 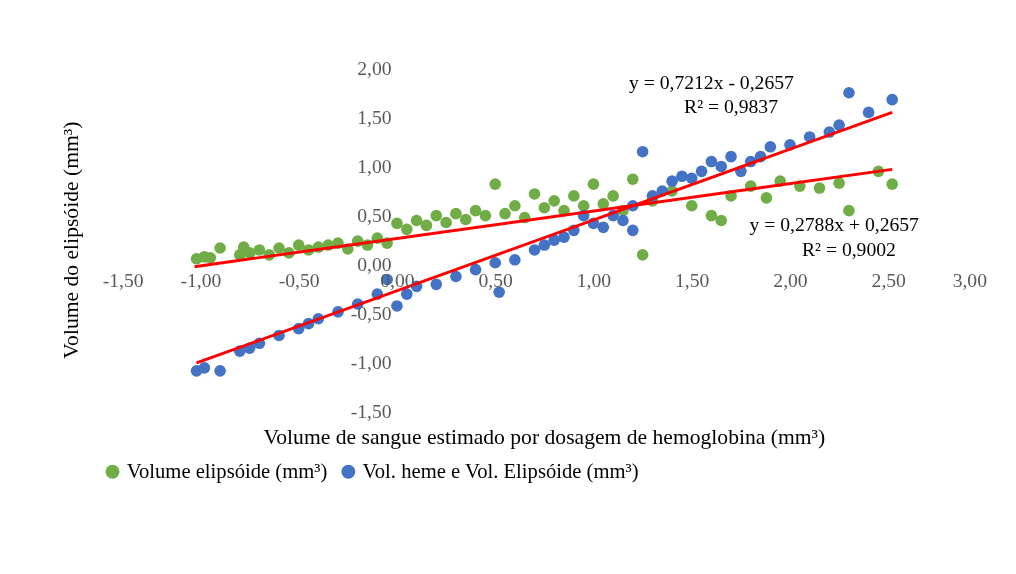 I want to click on x-tick-label: 3,00, so click(x=970, y=279).